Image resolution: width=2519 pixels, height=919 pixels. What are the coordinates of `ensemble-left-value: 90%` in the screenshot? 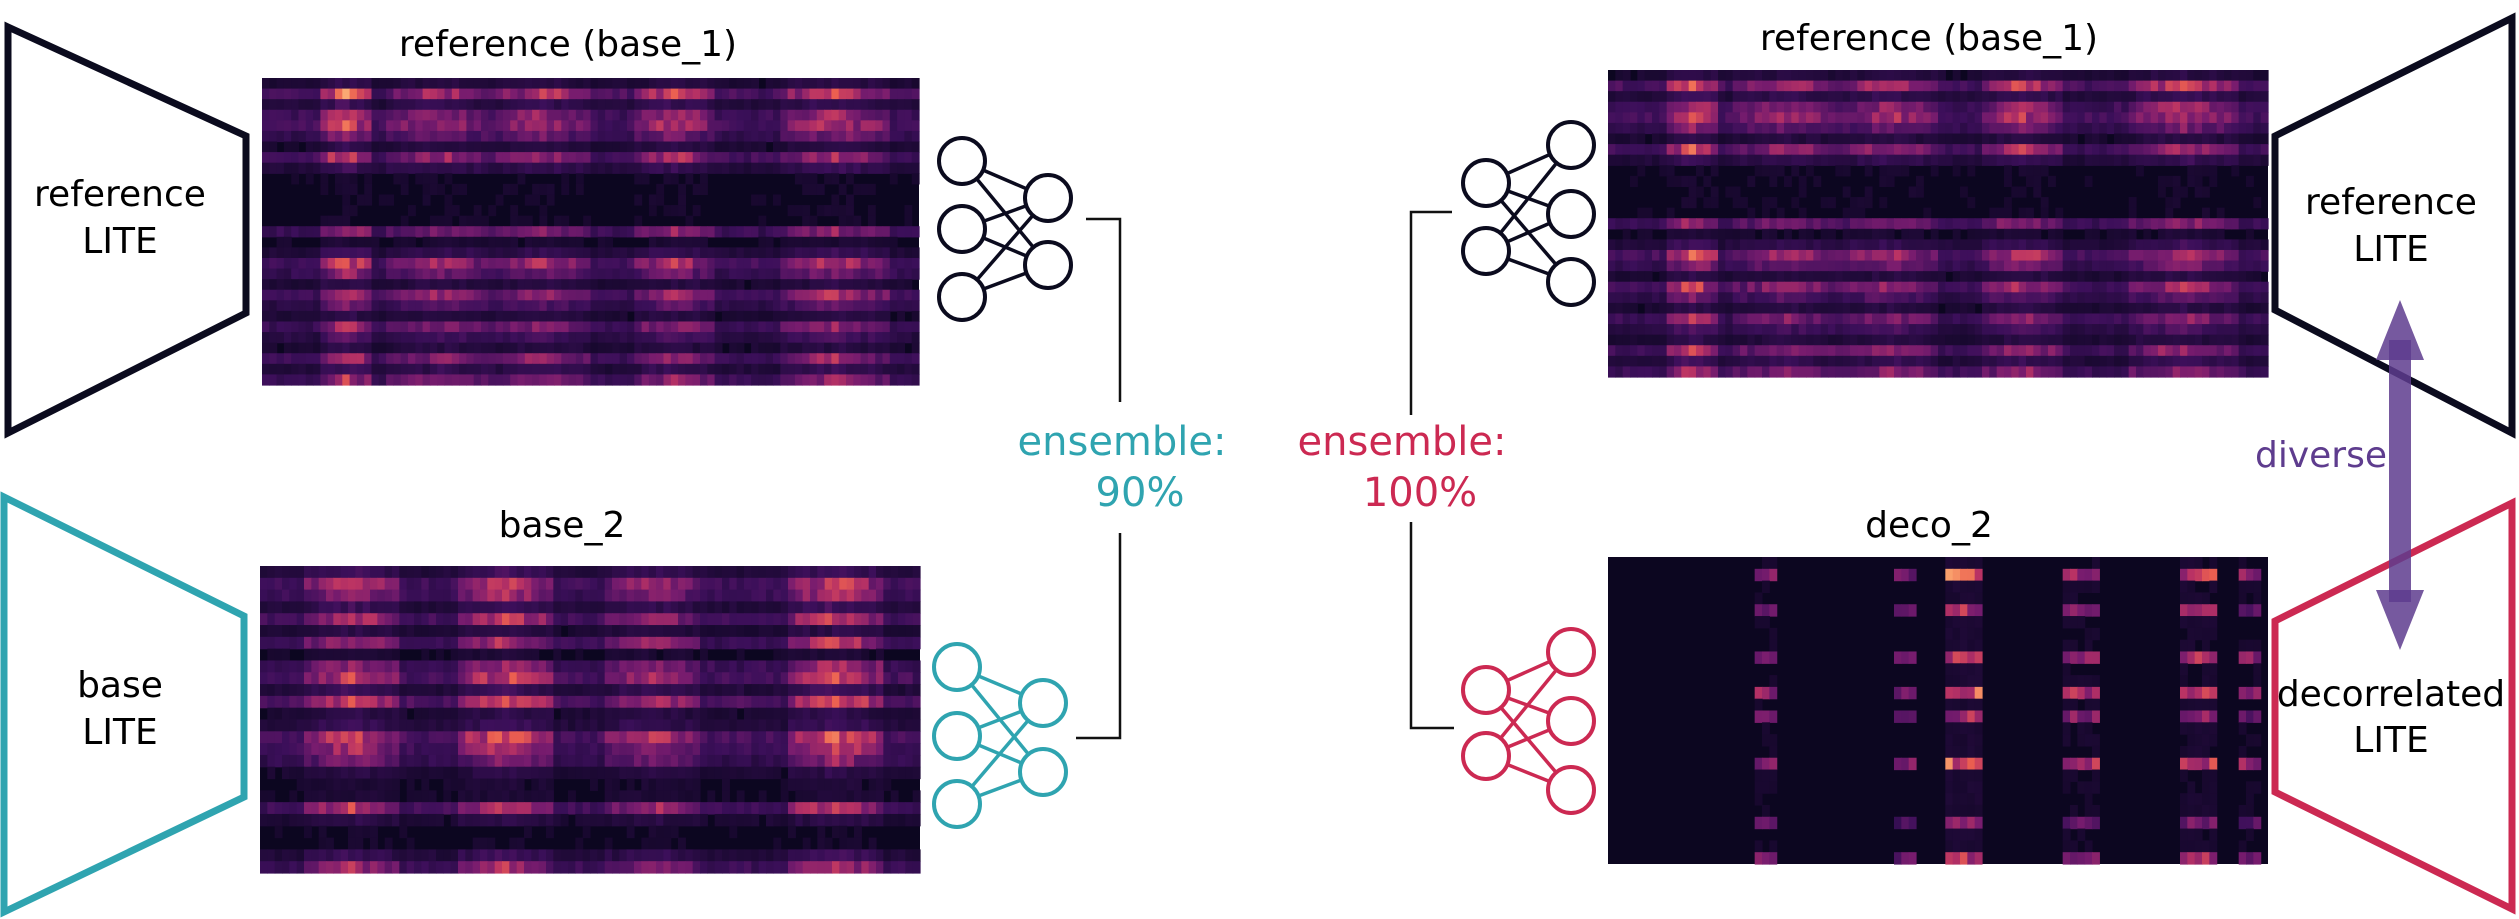 It's located at (1140, 493).